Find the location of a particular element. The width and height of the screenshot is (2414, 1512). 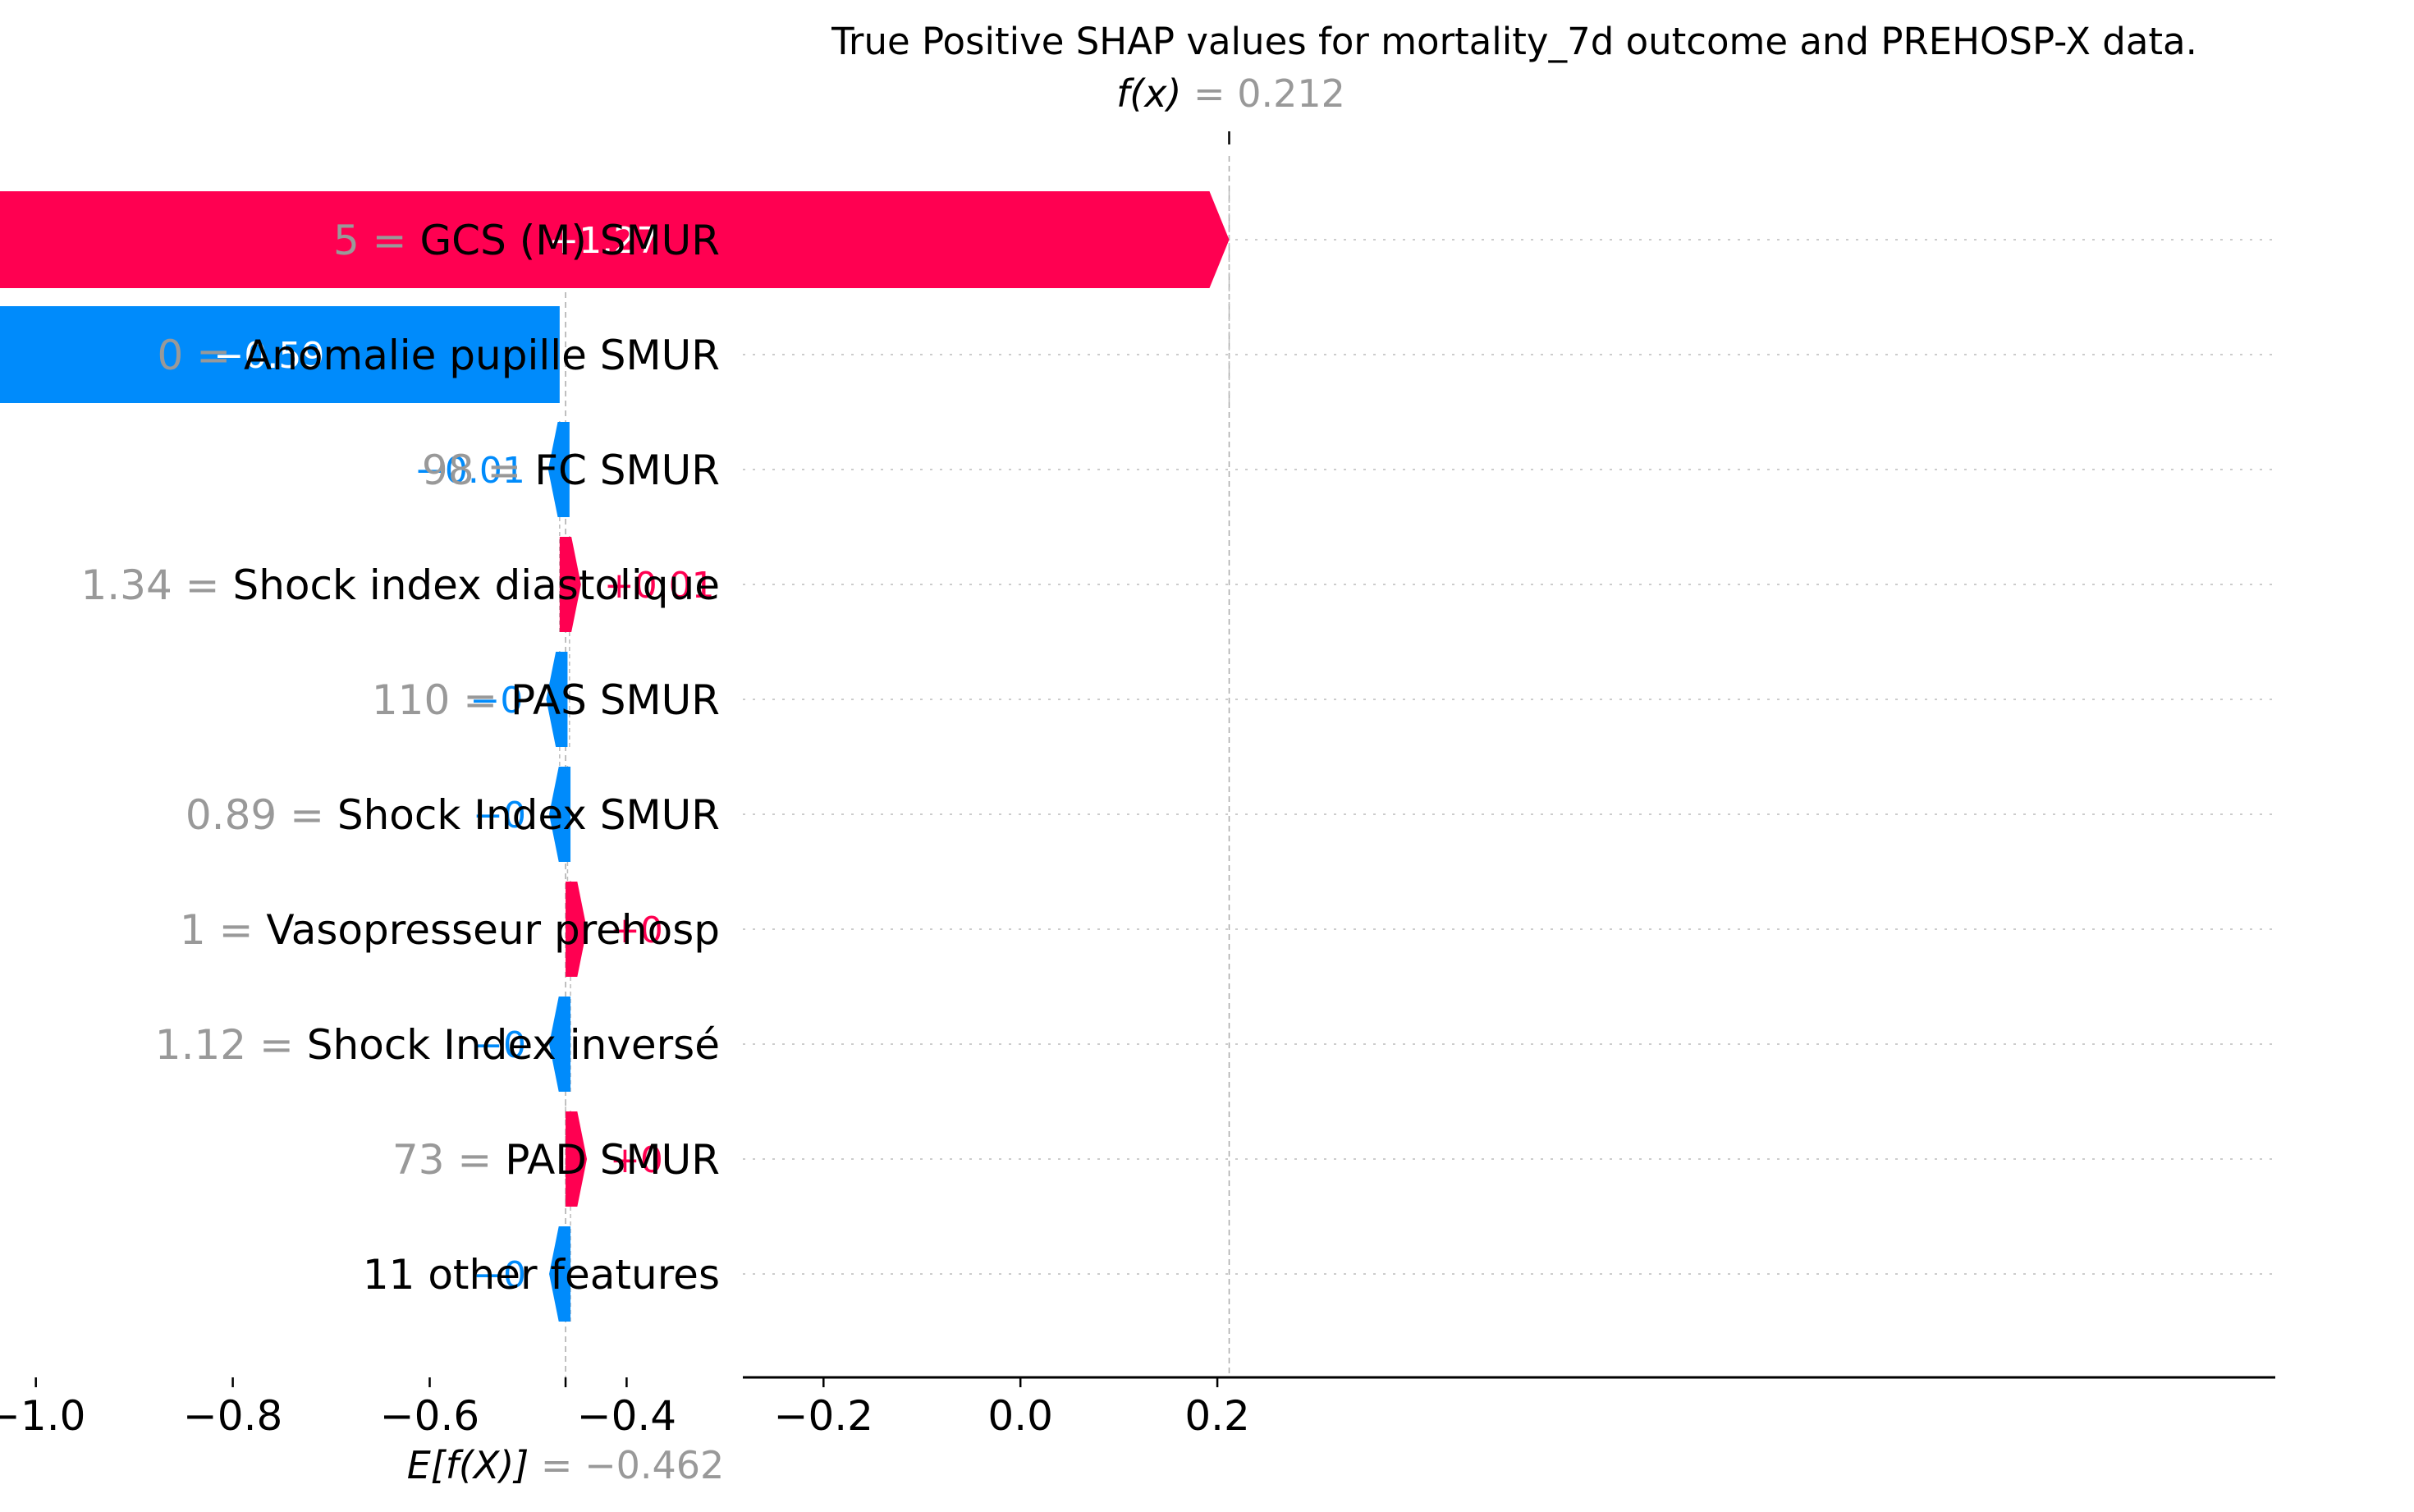

feature-label: 1 = Vasopresseur prehosp is located at coordinates (450, 930).